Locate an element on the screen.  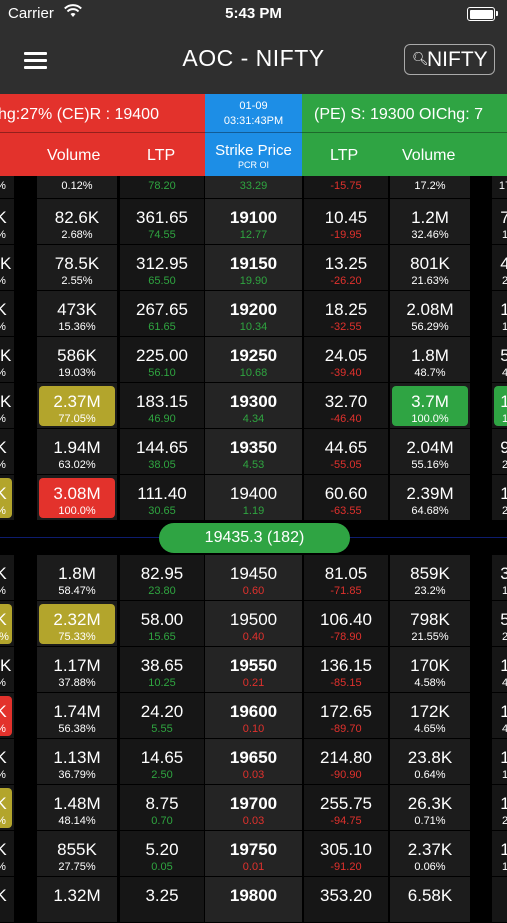
put-ltp: 305.10 -91.20 is located at coordinates (346, 854).